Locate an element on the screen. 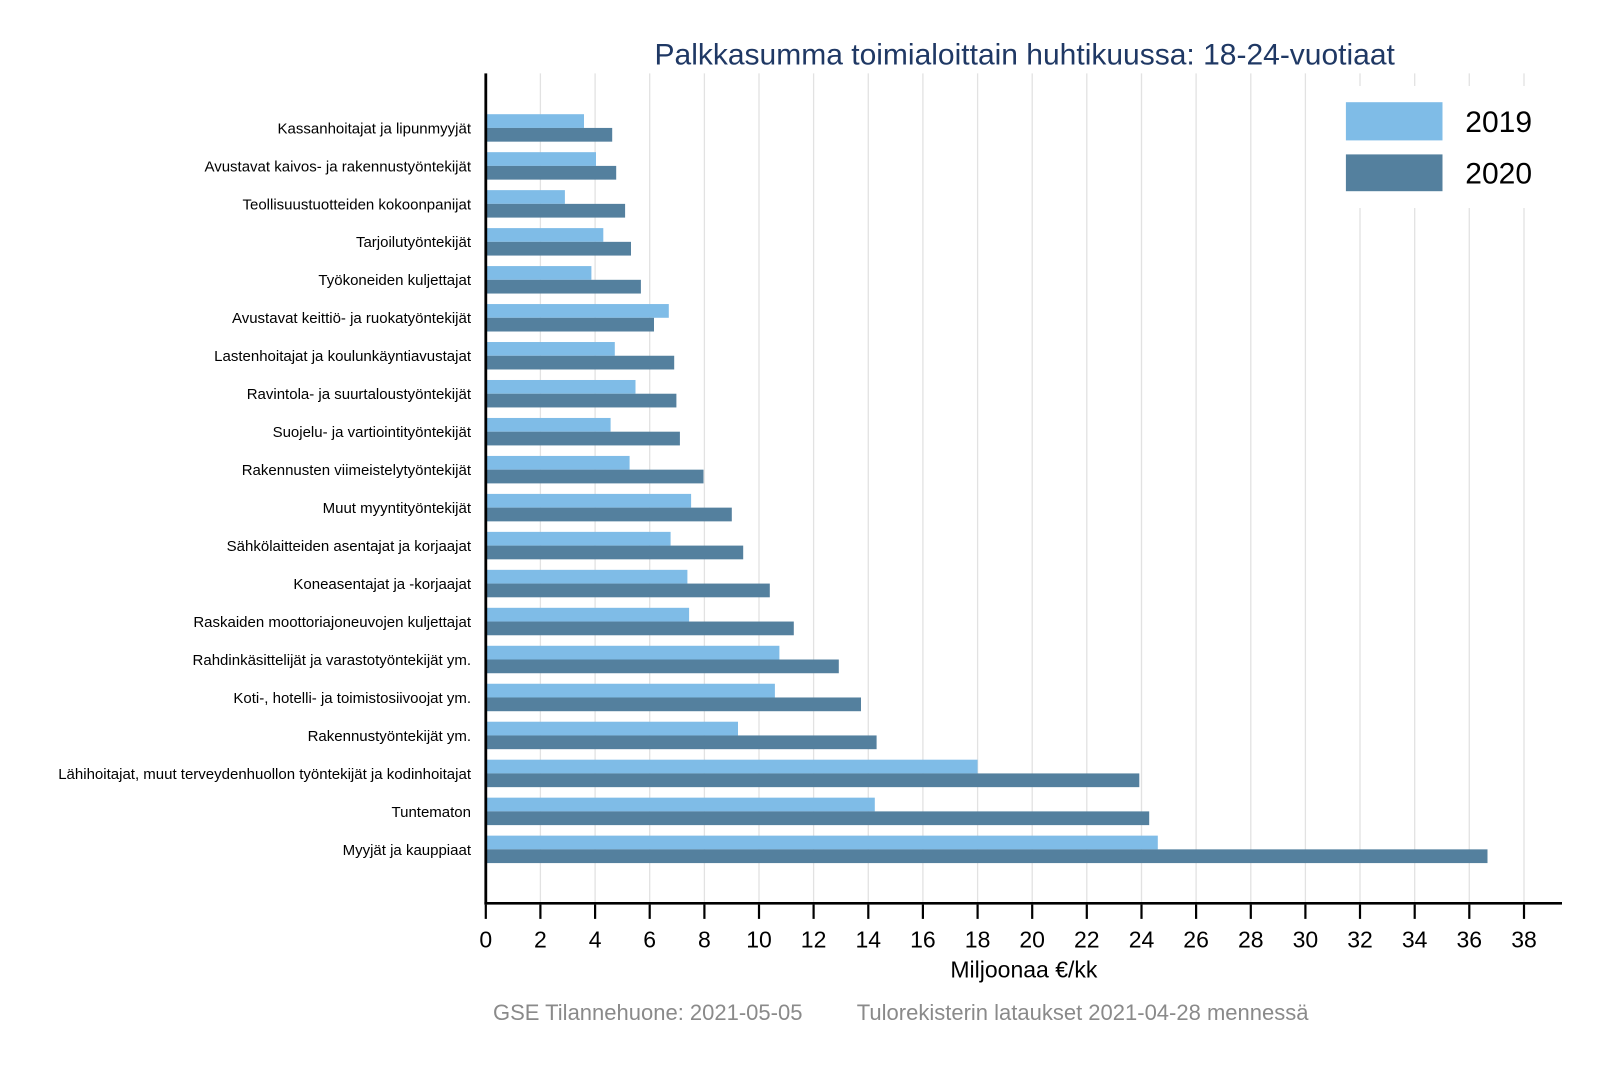 The image size is (1600, 1067). svg-text: Muut myyntityöntekijät is located at coordinates (397, 508).